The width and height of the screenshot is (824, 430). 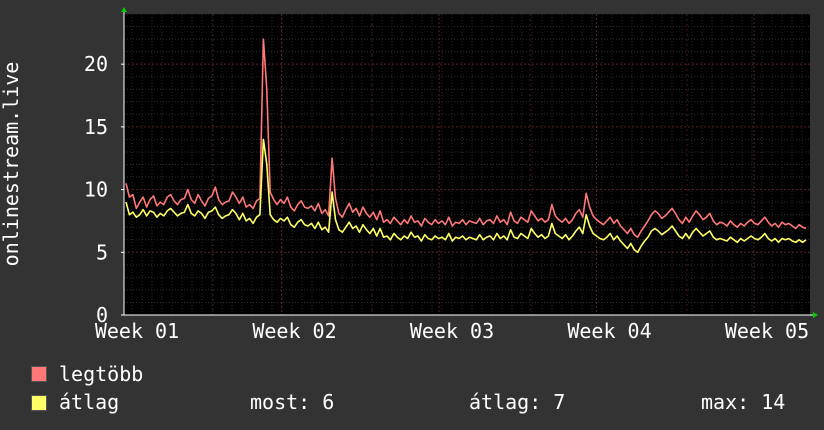 I want to click on y-tick-label: 0, so click(x=102, y=315).